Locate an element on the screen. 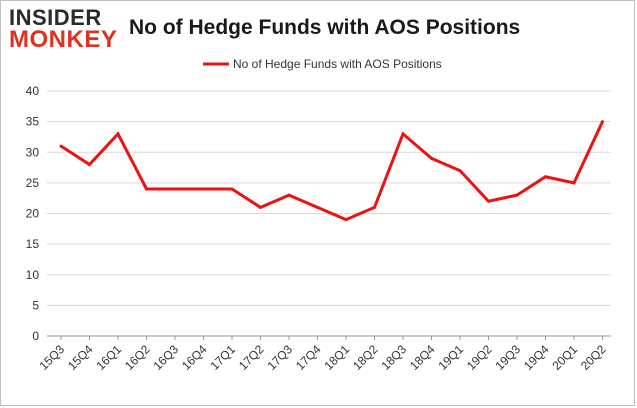 This screenshot has width=637, height=408. x-tick-label: 15Q4 is located at coordinates (80, 357).